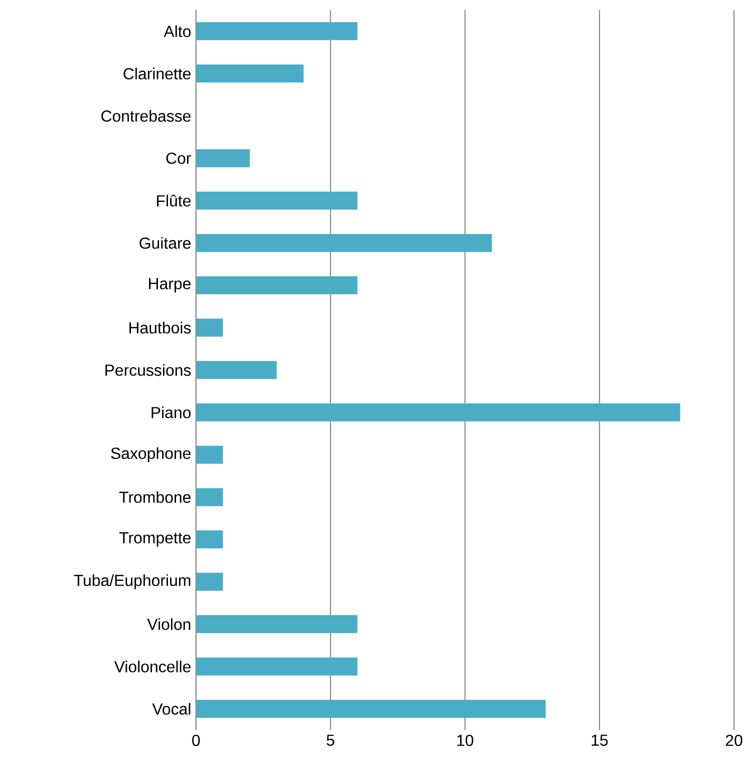  What do you see at coordinates (196, 740) in the screenshot?
I see `x-tick-label: 0` at bounding box center [196, 740].